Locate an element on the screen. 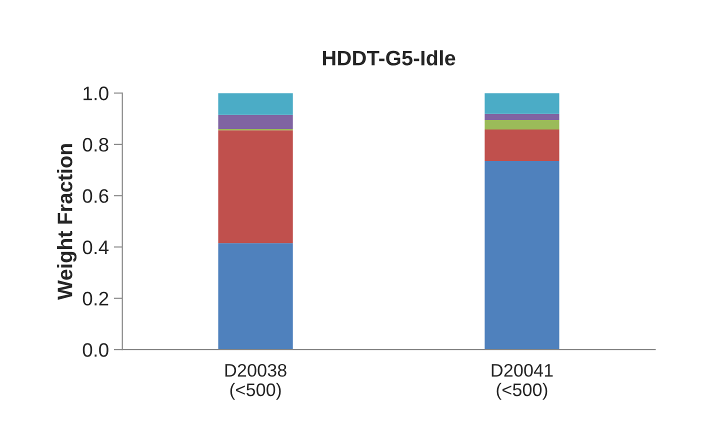 The image size is (703, 437). chart-title: HDDT-G5-Idle is located at coordinates (389, 58).